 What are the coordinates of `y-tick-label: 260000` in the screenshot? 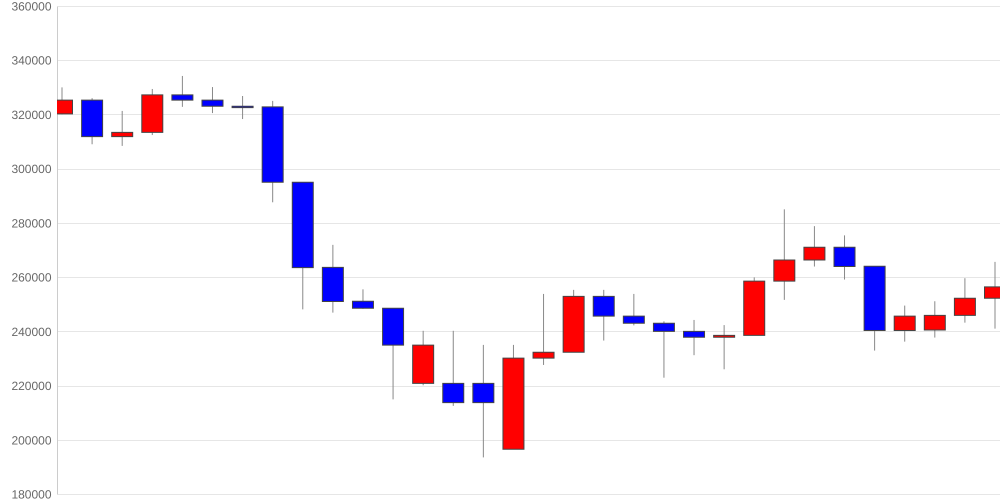 It's located at (31, 277).